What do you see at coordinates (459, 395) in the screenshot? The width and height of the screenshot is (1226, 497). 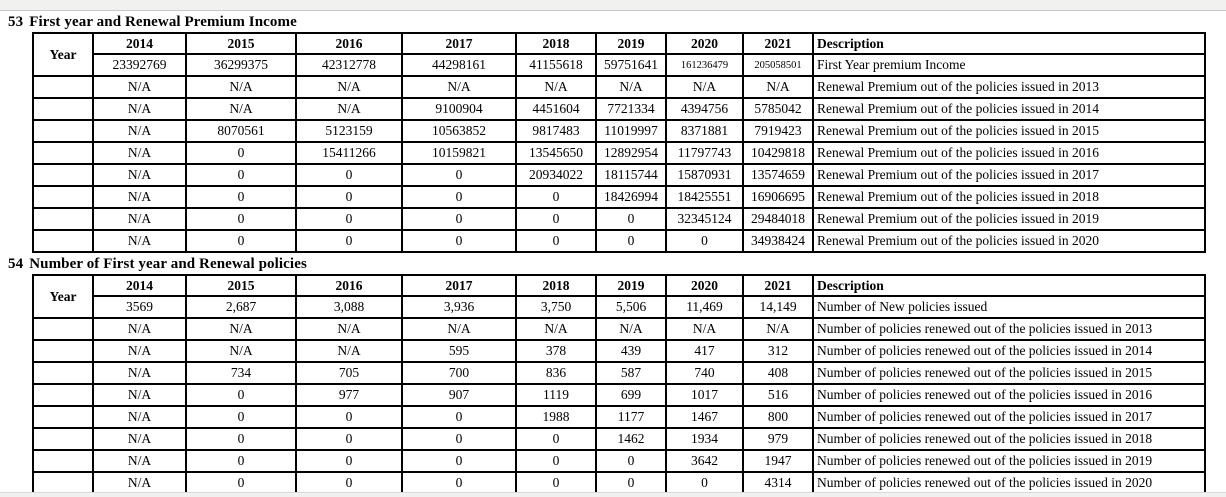 I see `value-cell: 907` at bounding box center [459, 395].